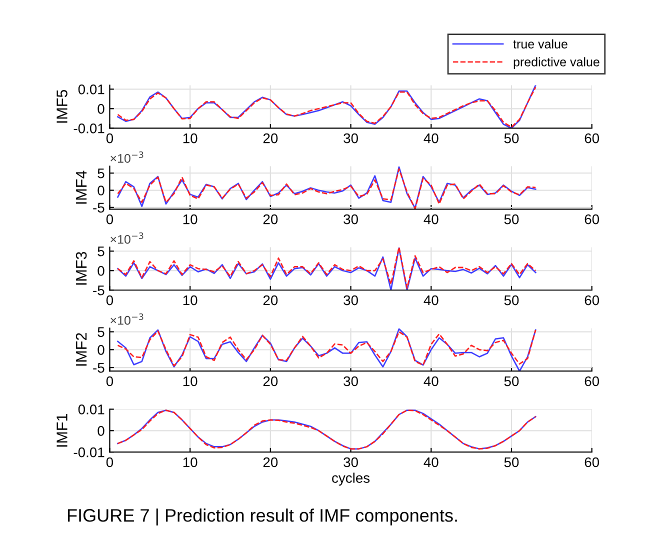  I want to click on caption: FIGURE 7 | Prediction result of IMF components., so click(262, 517).